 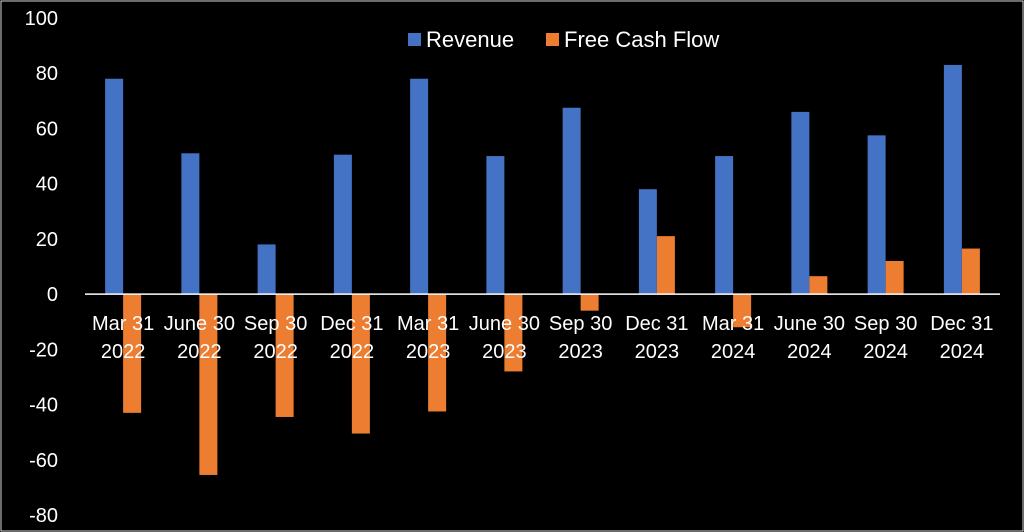 I want to click on y-tick-label: -20, so click(x=43, y=350).